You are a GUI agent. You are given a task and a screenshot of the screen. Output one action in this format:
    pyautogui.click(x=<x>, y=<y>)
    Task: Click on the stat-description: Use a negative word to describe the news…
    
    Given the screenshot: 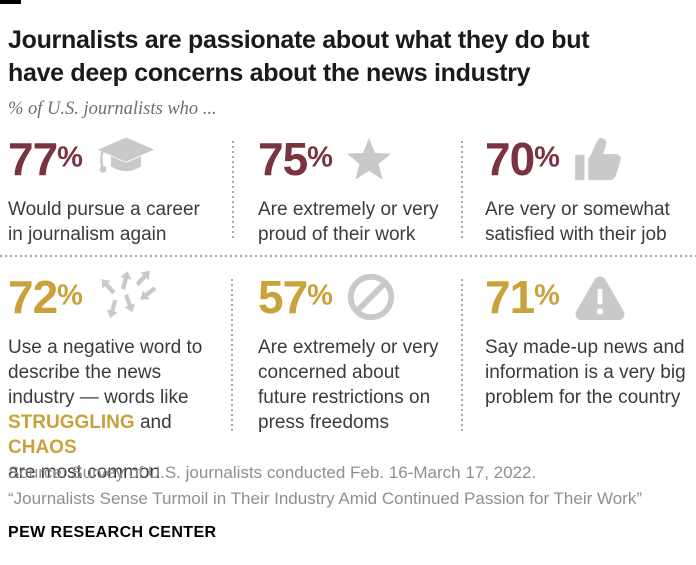 What is the action you would take?
    pyautogui.click(x=105, y=410)
    